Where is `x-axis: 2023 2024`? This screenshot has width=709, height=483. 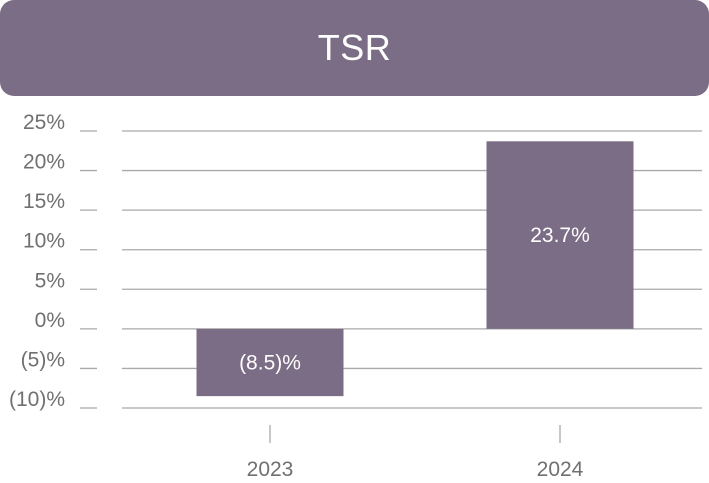 x-axis: 2023 2024 is located at coordinates (415, 453).